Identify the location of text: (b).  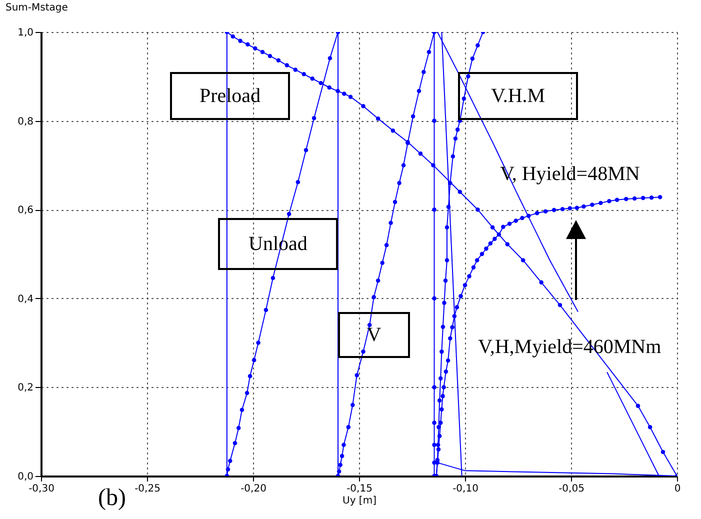
(112, 498).